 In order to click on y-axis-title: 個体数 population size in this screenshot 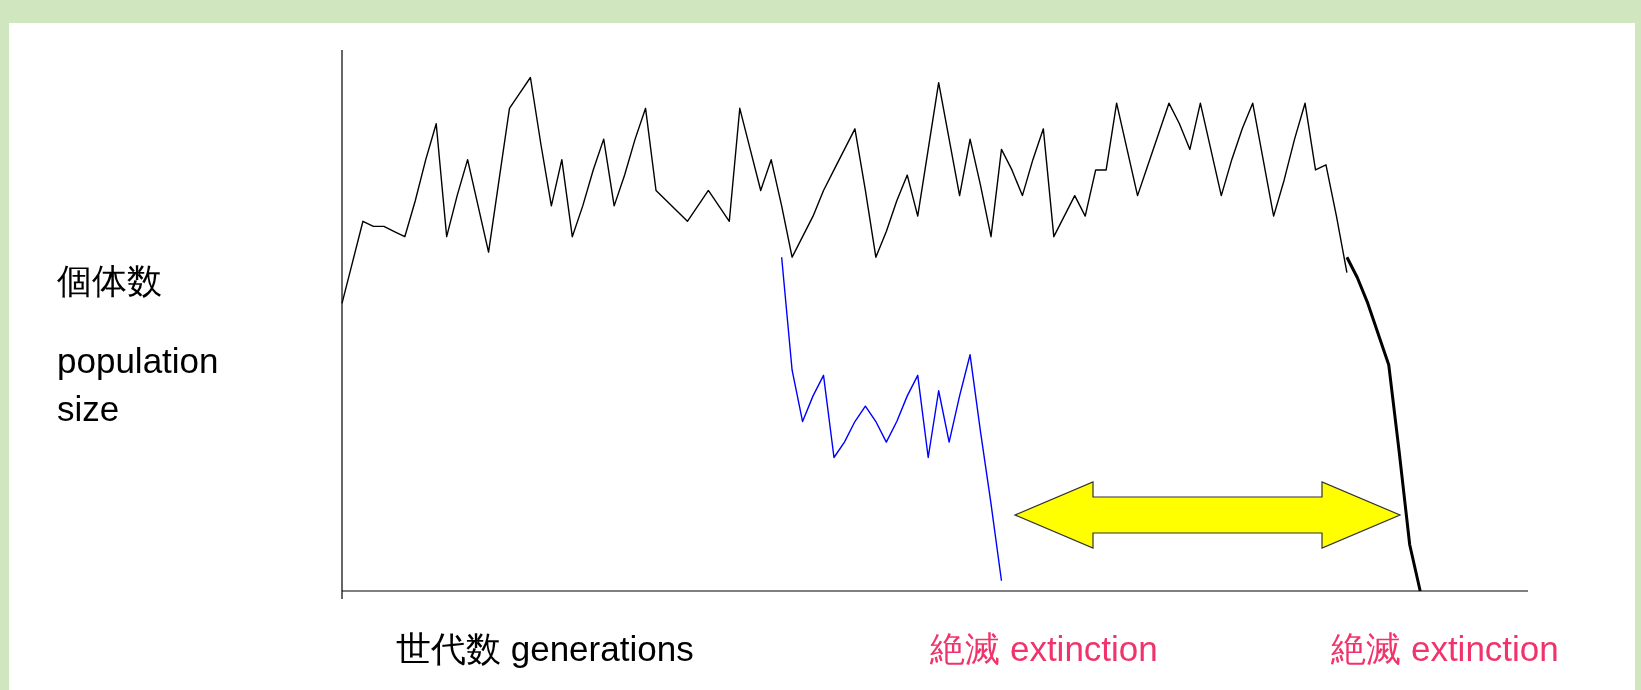, I will do `click(138, 344)`.